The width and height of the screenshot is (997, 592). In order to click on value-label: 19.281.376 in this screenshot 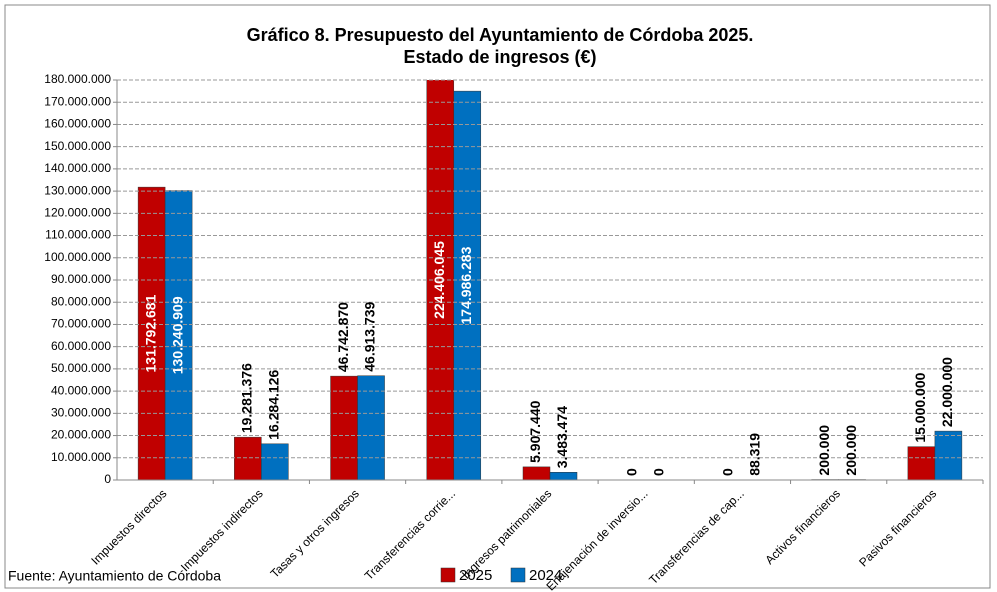, I will do `click(247, 398)`.